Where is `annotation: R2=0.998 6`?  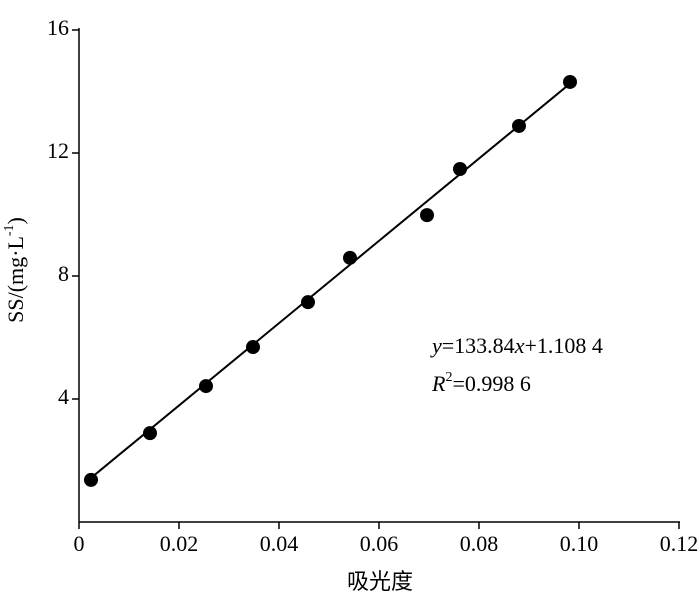
annotation: R2=0.998 6 is located at coordinates (481, 383).